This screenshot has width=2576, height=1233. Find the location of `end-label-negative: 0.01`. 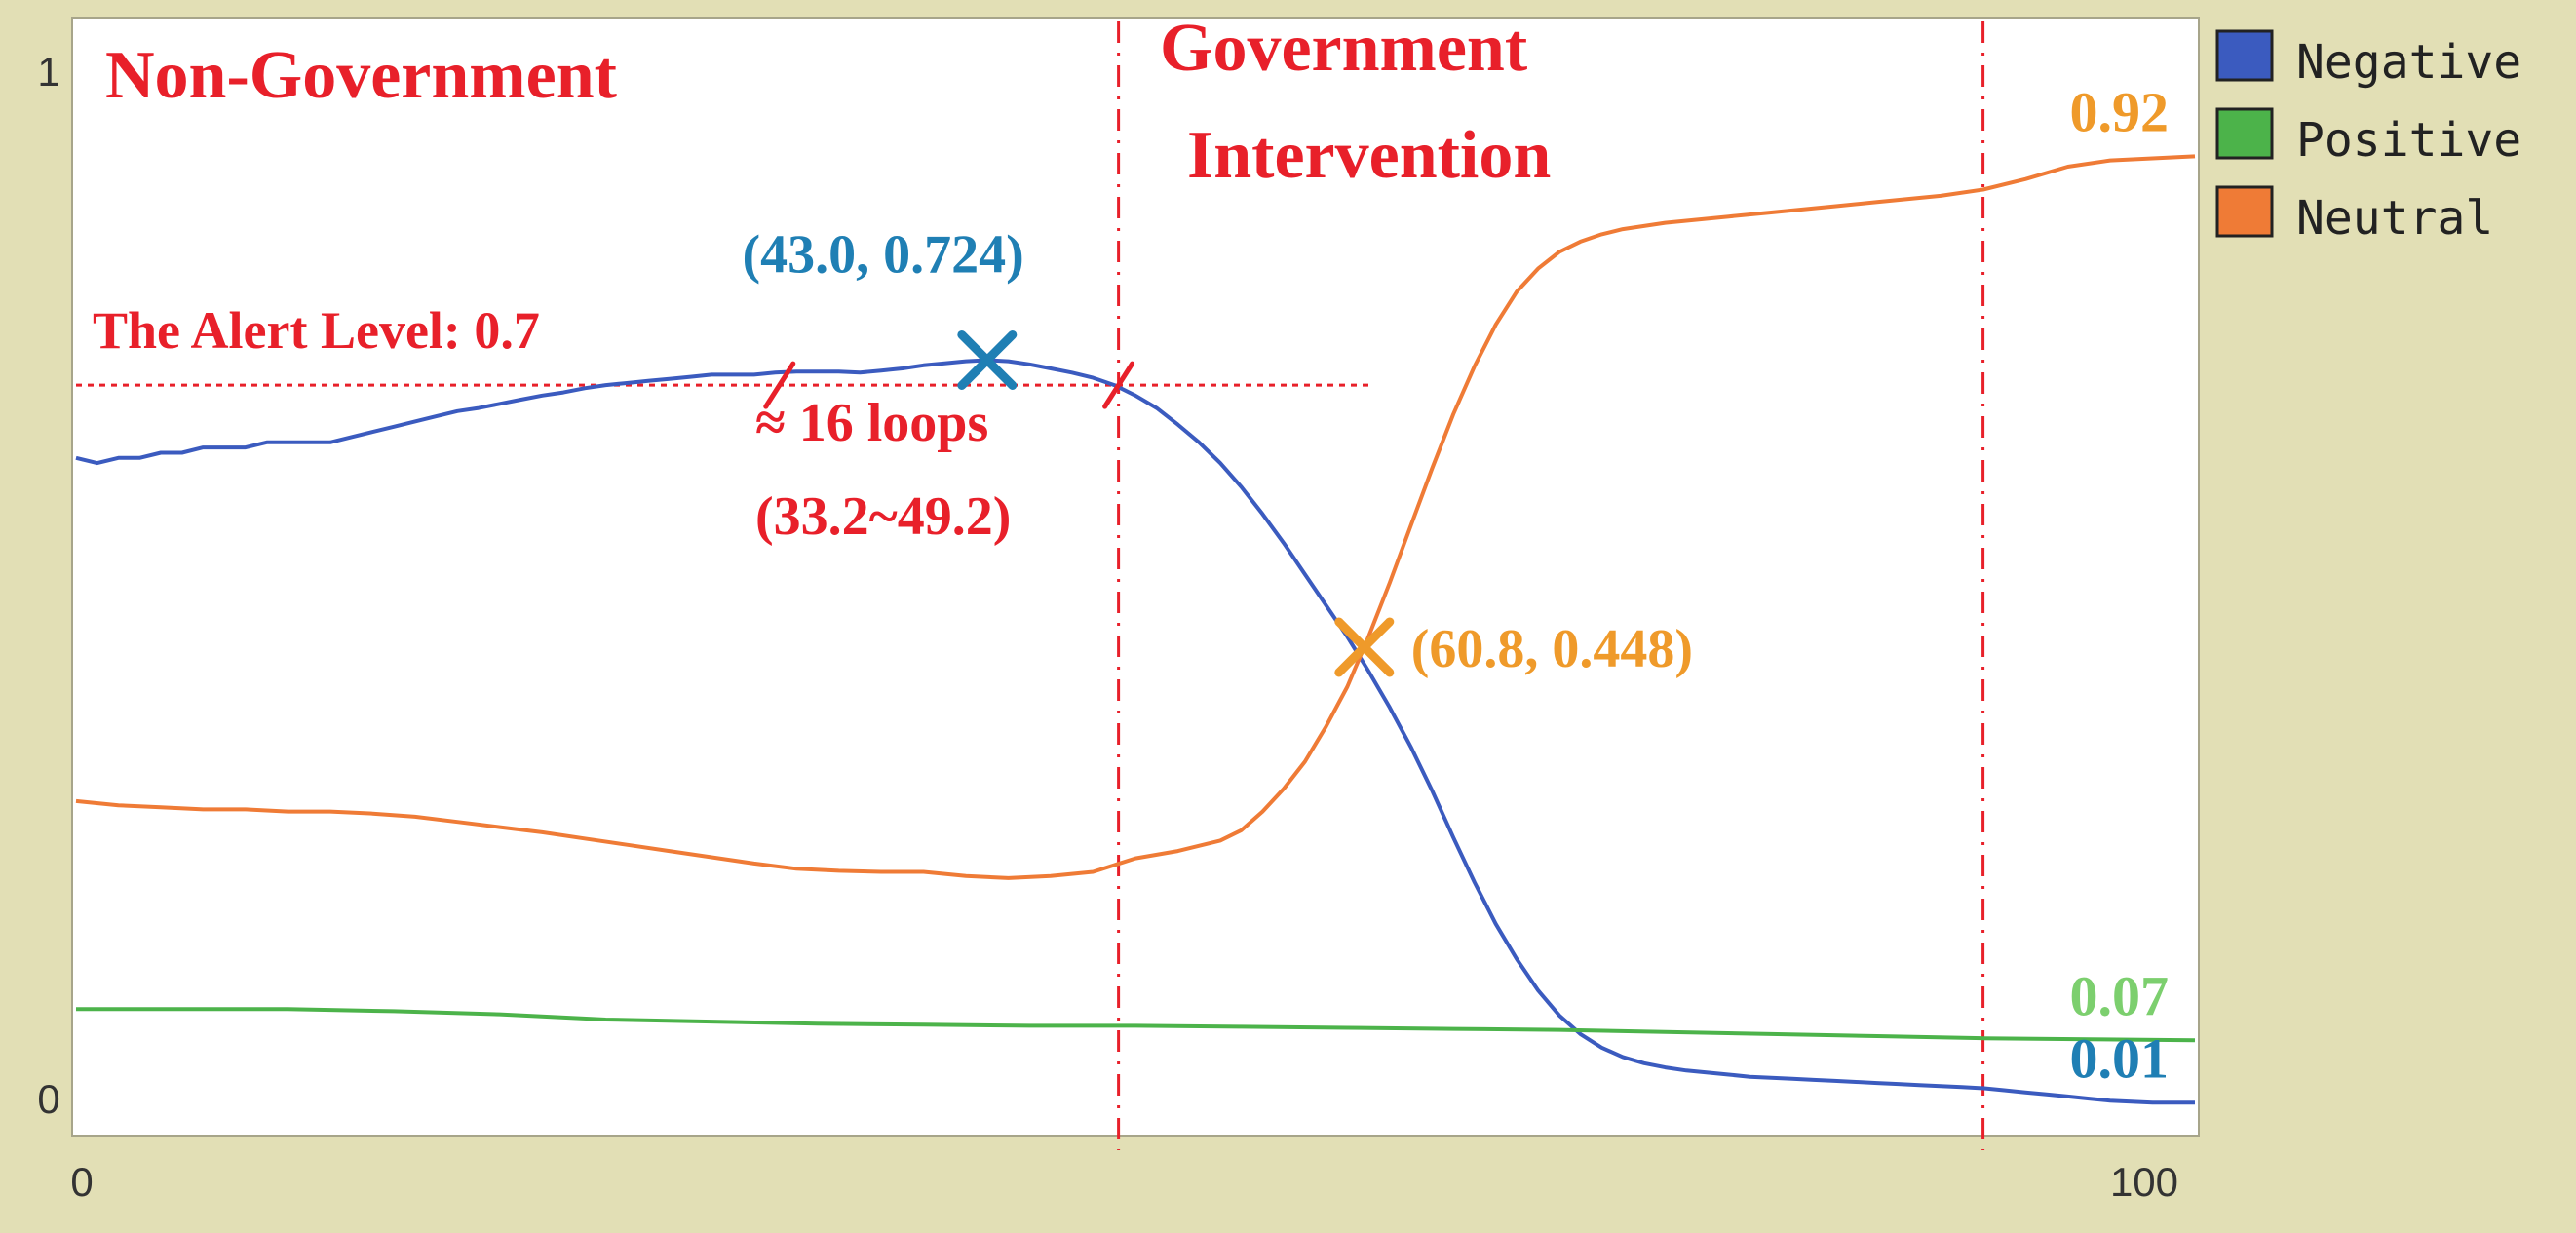

end-label-negative: 0.01 is located at coordinates (2120, 1058).